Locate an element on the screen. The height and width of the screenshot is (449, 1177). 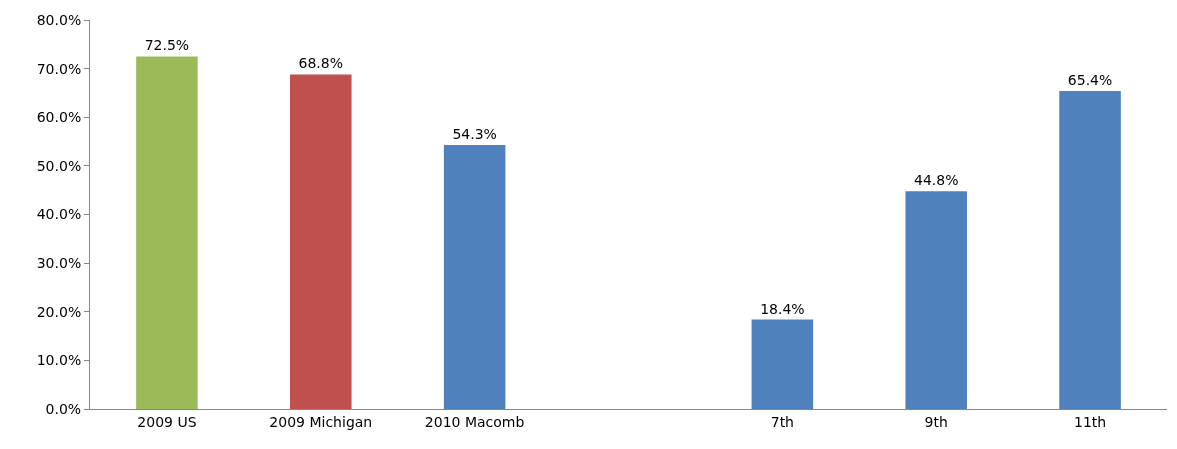
data-label: 44.8% is located at coordinates (936, 180).